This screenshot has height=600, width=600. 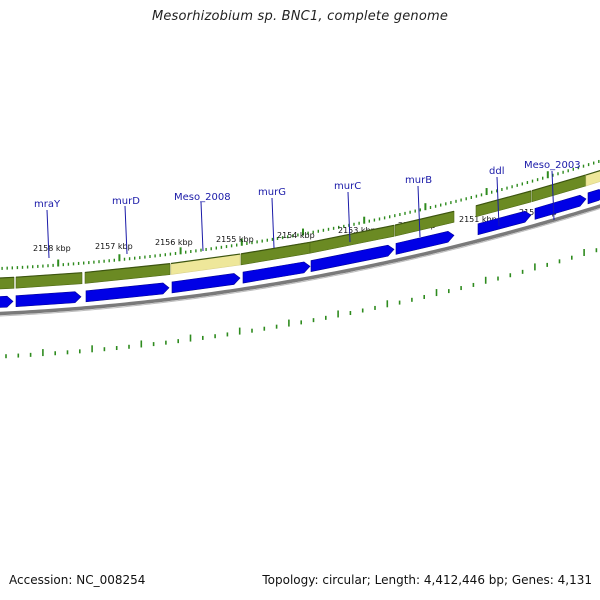 What do you see at coordinates (174, 242) in the screenshot?
I see `scale-label: 2156 kbp` at bounding box center [174, 242].